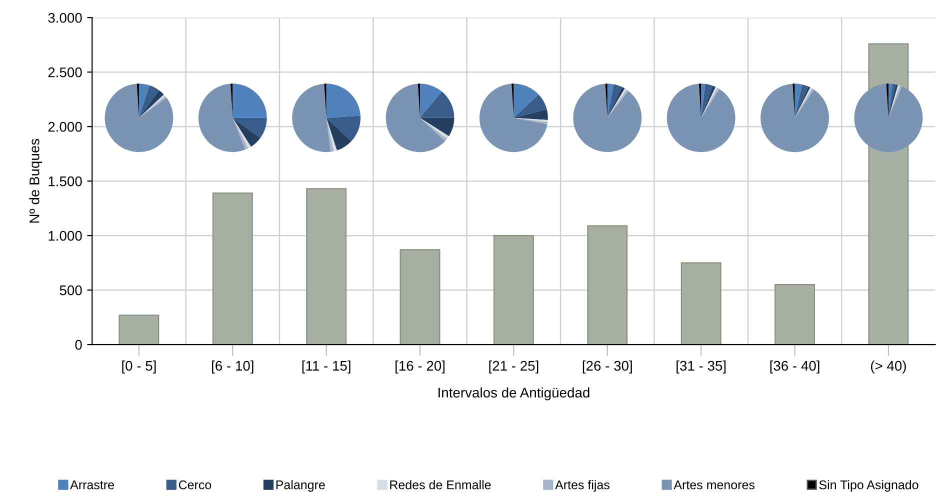  What do you see at coordinates (795, 367) in the screenshot?
I see `x-tick-label: [36 - 40]` at bounding box center [795, 367].